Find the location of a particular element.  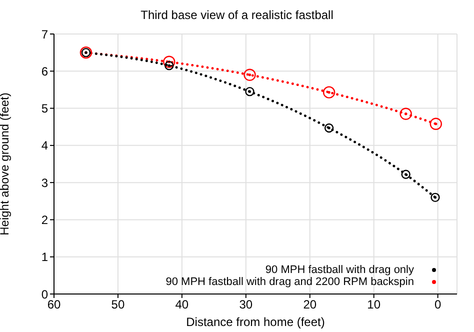

x-tick-label: 50 is located at coordinates (118, 305).